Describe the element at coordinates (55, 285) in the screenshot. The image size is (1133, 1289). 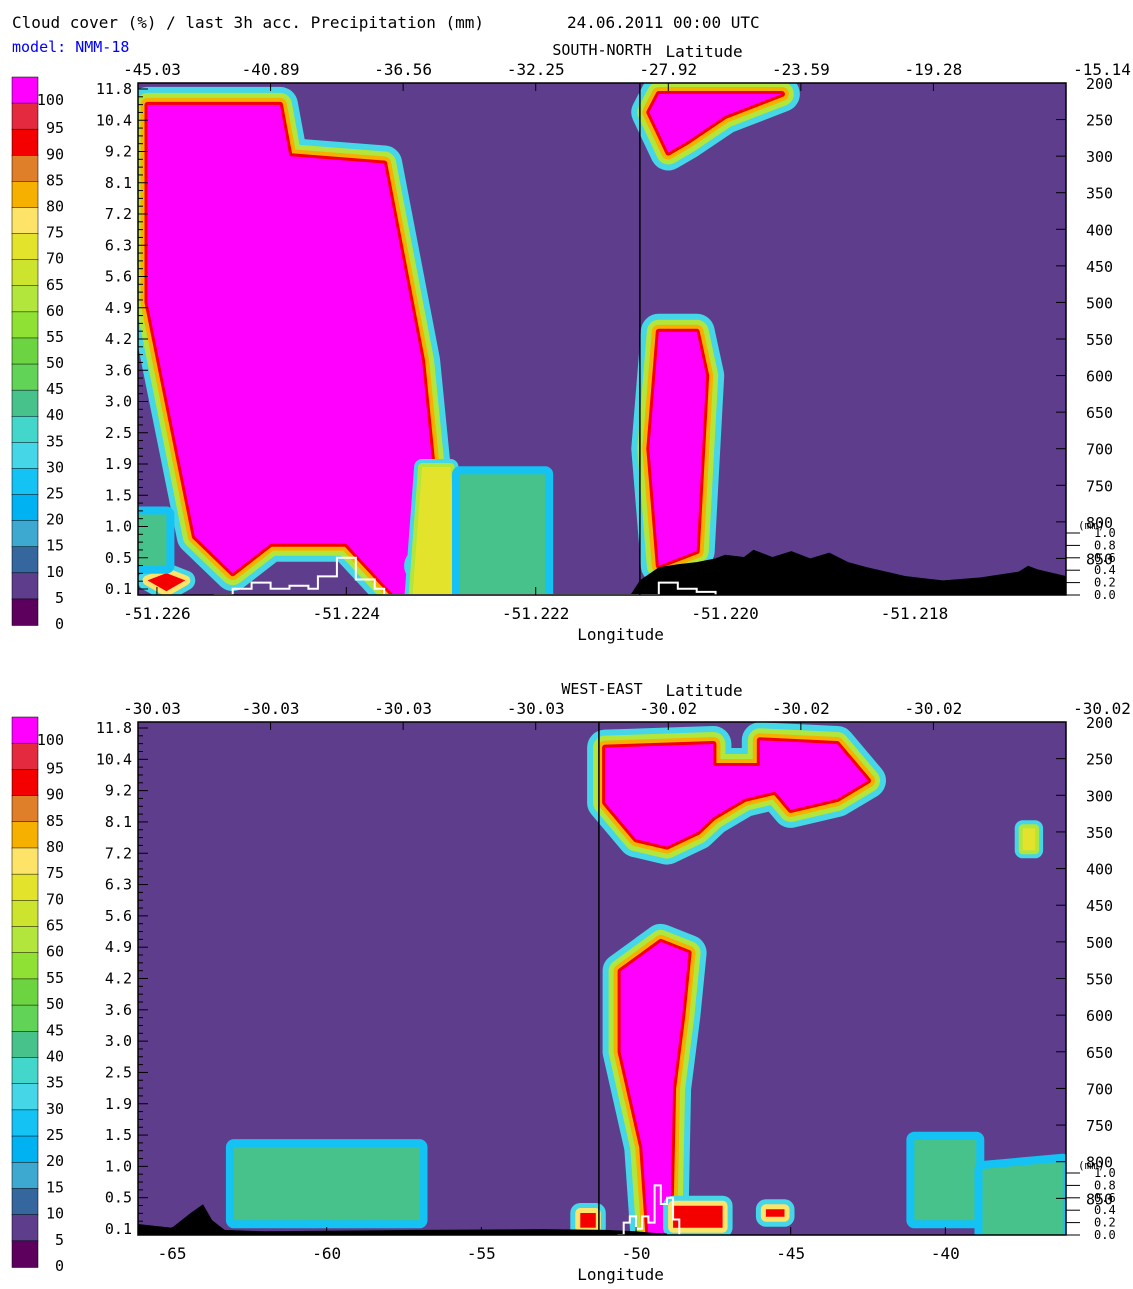
I see `colorbar-label: 65` at that location.